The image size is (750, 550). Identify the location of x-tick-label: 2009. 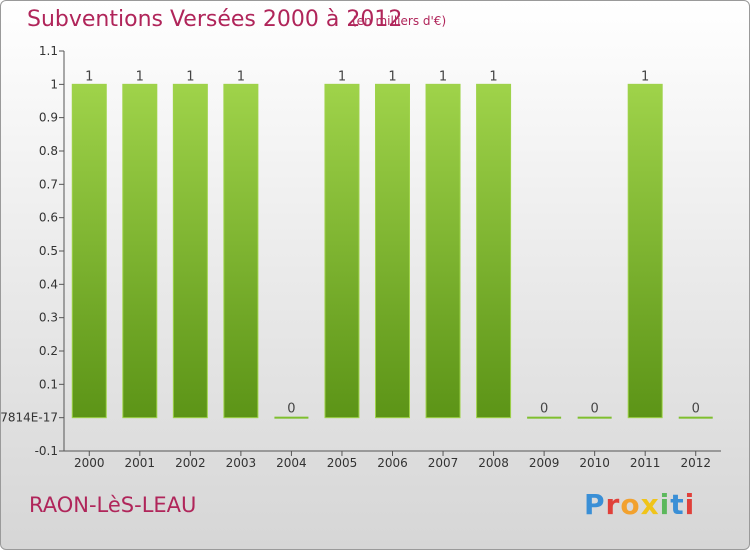
(544, 463).